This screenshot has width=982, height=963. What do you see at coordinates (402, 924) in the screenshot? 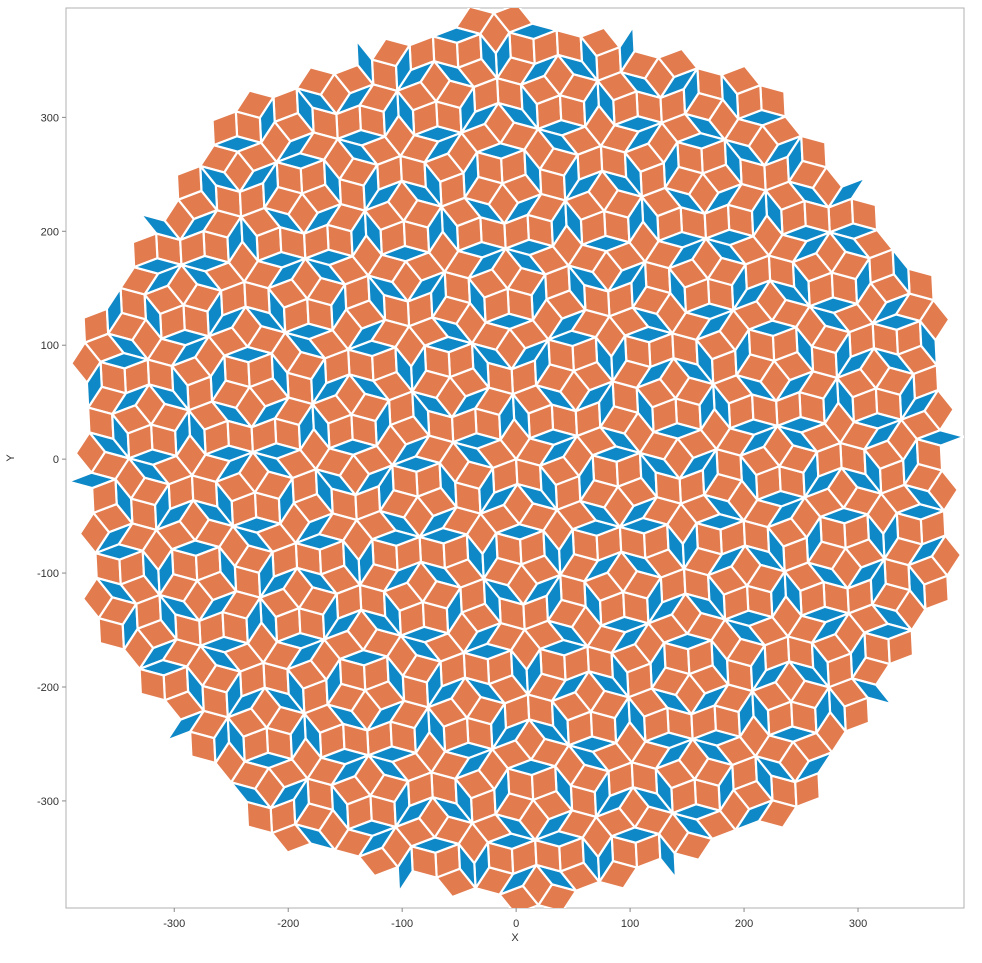
I see `x-tick-label: -100` at bounding box center [402, 924].